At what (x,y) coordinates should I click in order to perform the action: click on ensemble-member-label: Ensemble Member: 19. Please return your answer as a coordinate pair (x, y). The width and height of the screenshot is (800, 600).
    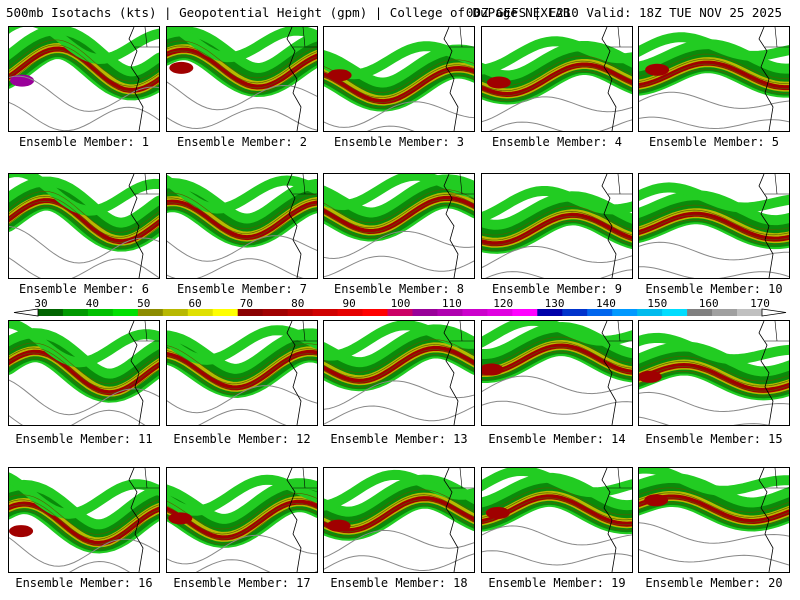
    Looking at the image, I should click on (557, 583).